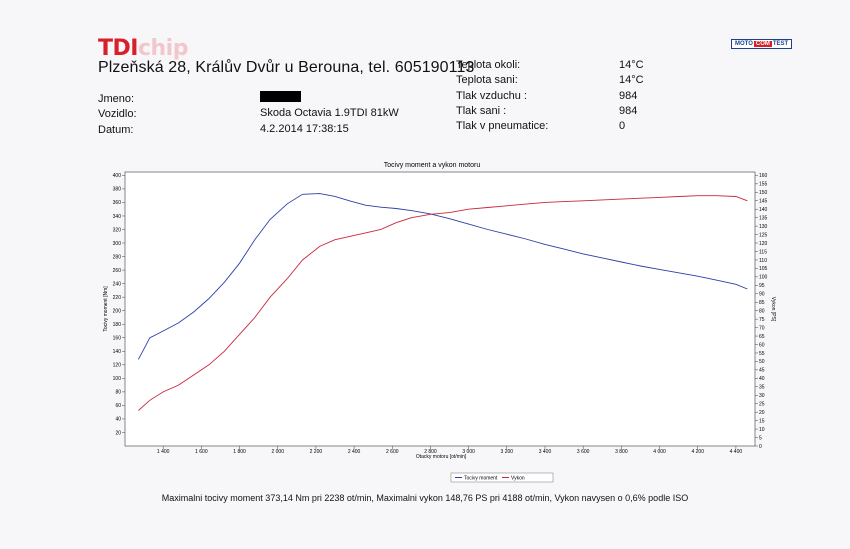  I want to click on y2-tick-label: 125, so click(763, 235).